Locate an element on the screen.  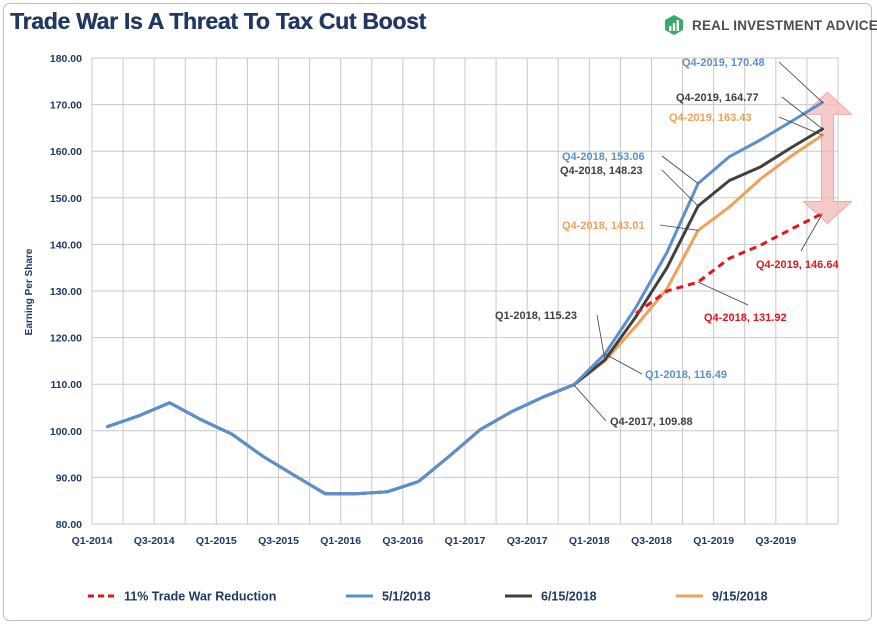
x-tick-label: Q1-2016 is located at coordinates (340, 541).